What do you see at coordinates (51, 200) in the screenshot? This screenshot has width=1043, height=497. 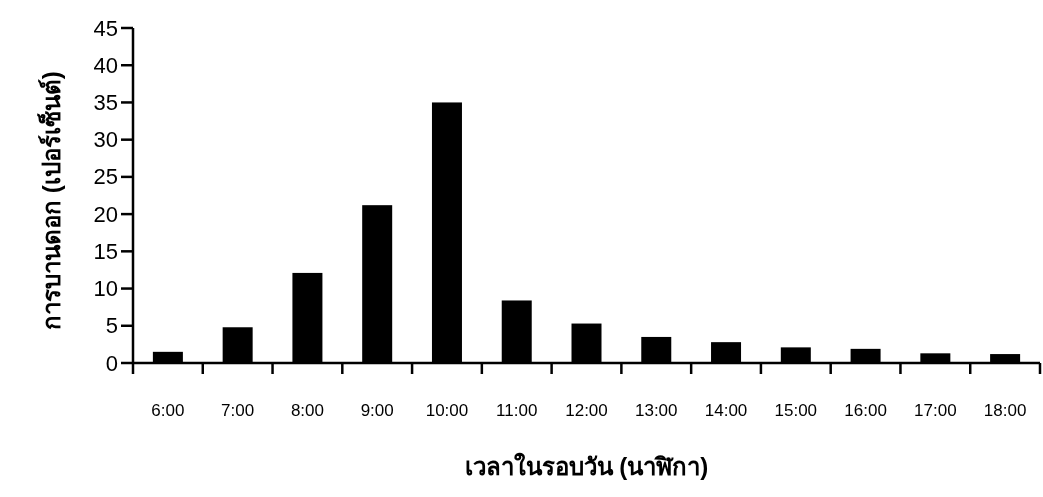 I see `y-axis-title: การบานดอก (เปอร์เซ็นต์)` at bounding box center [51, 200].